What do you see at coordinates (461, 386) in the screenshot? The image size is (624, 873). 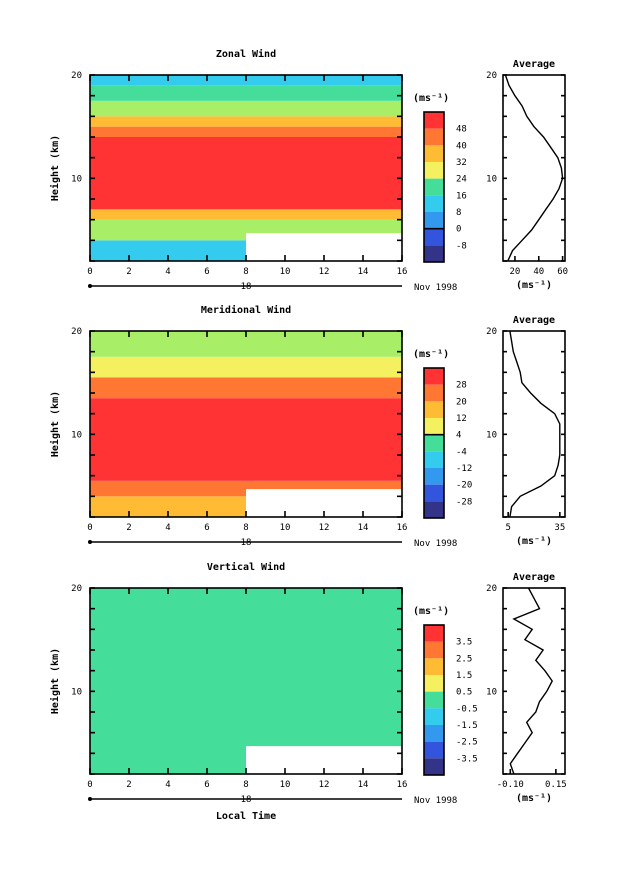 I see `colorbar-label: 28` at bounding box center [461, 386].